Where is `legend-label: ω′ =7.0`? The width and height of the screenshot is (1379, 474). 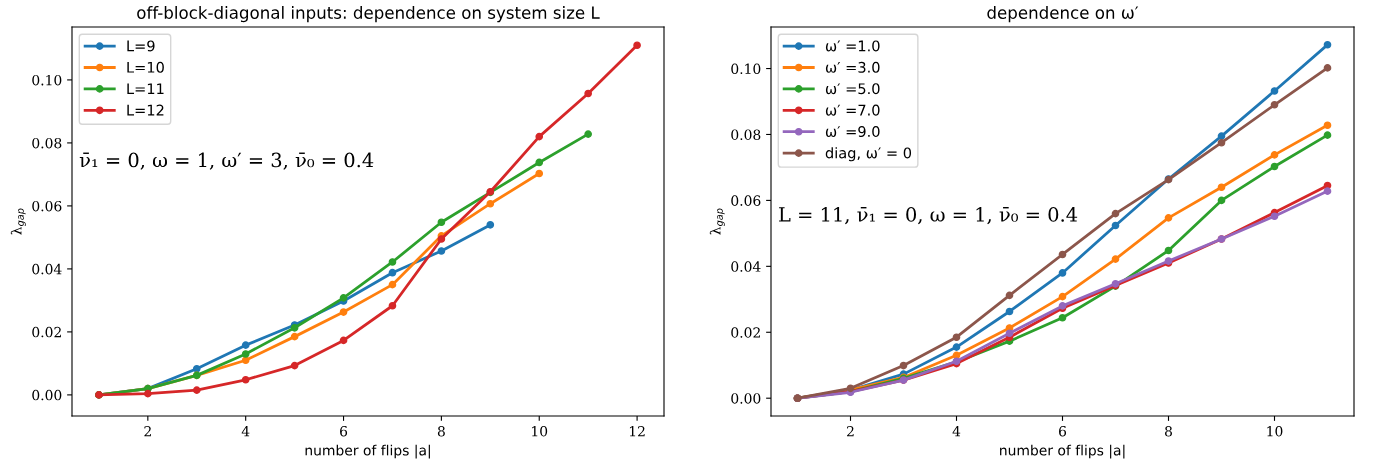 legend-label: ω′ =7.0 is located at coordinates (852, 110).